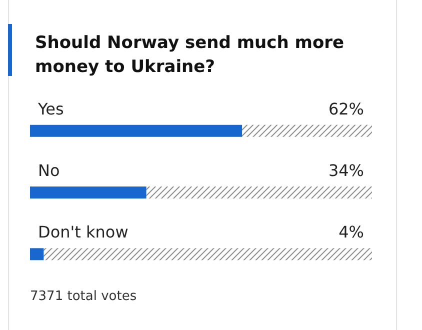 The height and width of the screenshot is (330, 422). What do you see at coordinates (351, 232) in the screenshot?
I see `data-label: 4%` at bounding box center [351, 232].